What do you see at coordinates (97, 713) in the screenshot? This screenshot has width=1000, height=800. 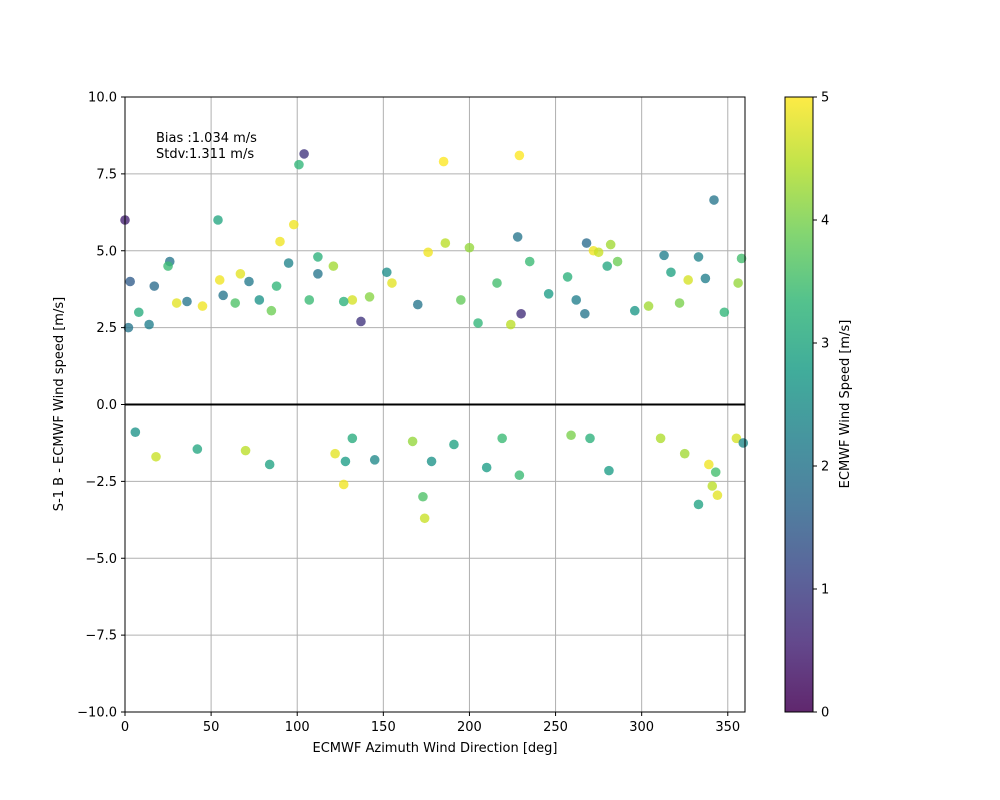 I see `y-tick-label: −10.0` at bounding box center [97, 713].